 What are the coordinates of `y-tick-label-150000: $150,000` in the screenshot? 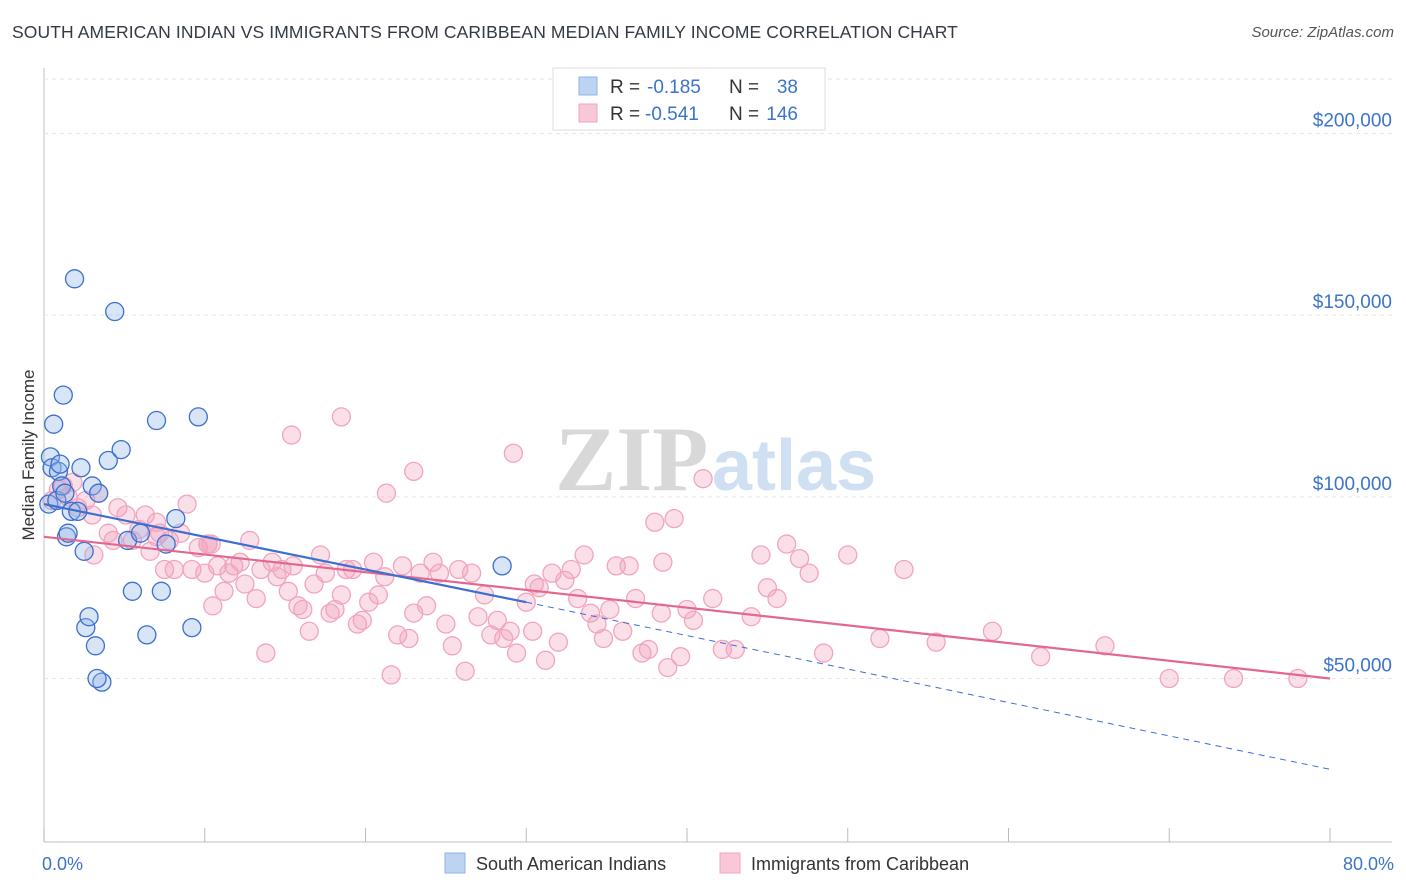 It's located at (1352, 302).